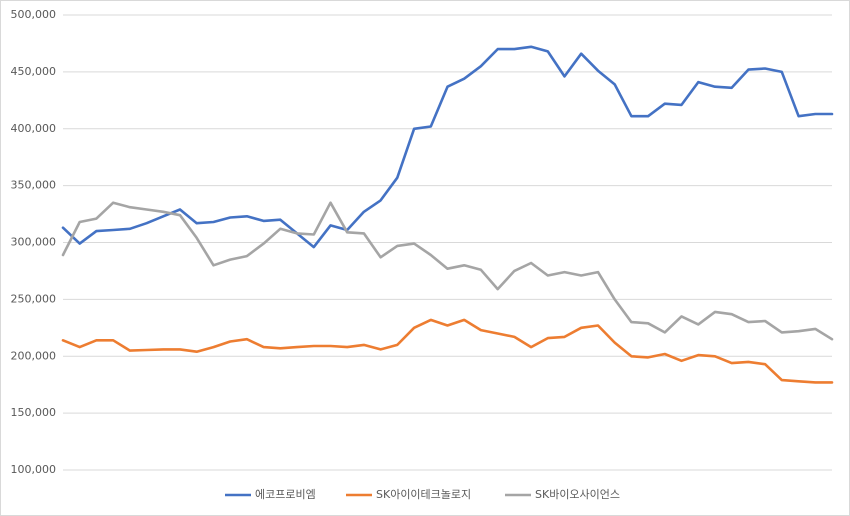 The image size is (850, 516). What do you see at coordinates (34, 412) in the screenshot?
I see `y-tick-label: 150,000` at bounding box center [34, 412].